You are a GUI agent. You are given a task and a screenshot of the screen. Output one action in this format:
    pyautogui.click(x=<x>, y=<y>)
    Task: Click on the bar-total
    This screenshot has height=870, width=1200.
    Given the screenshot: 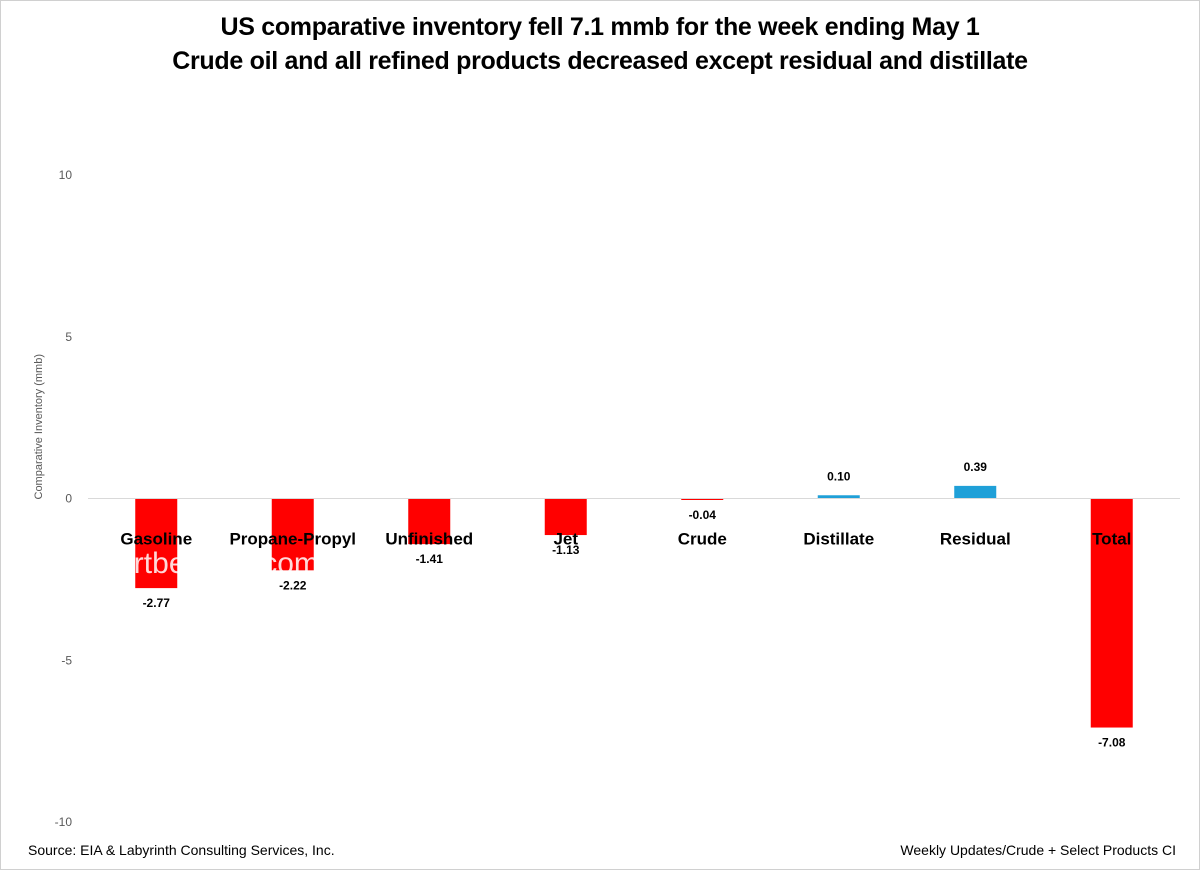 What is the action you would take?
    pyautogui.click(x=1111, y=613)
    